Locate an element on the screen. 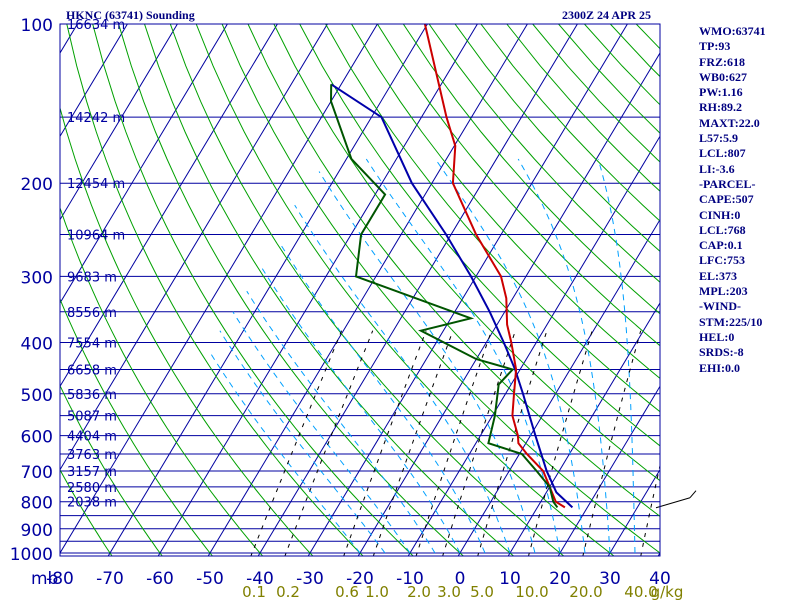 Image resolution: width=800 pixels, height=600 pixels. height-label: 5836 m is located at coordinates (92, 395).